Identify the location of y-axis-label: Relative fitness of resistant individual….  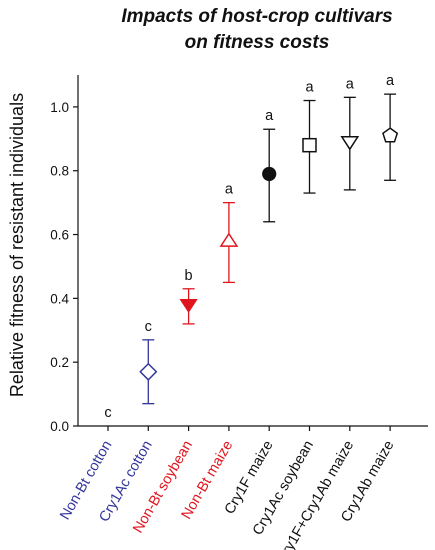
(17, 245).